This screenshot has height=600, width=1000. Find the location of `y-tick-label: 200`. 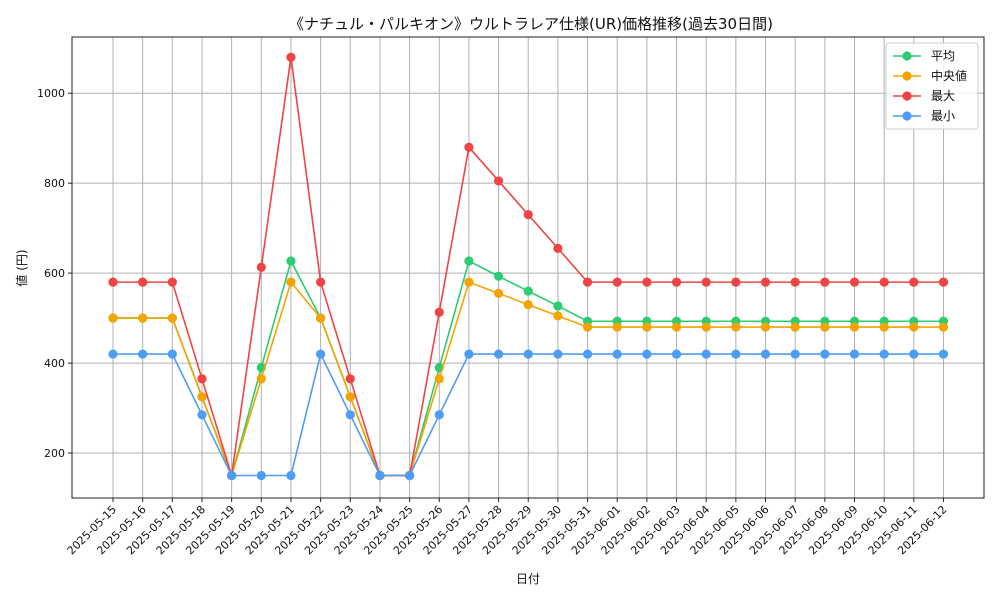

y-tick-label: 200 is located at coordinates (54, 453).